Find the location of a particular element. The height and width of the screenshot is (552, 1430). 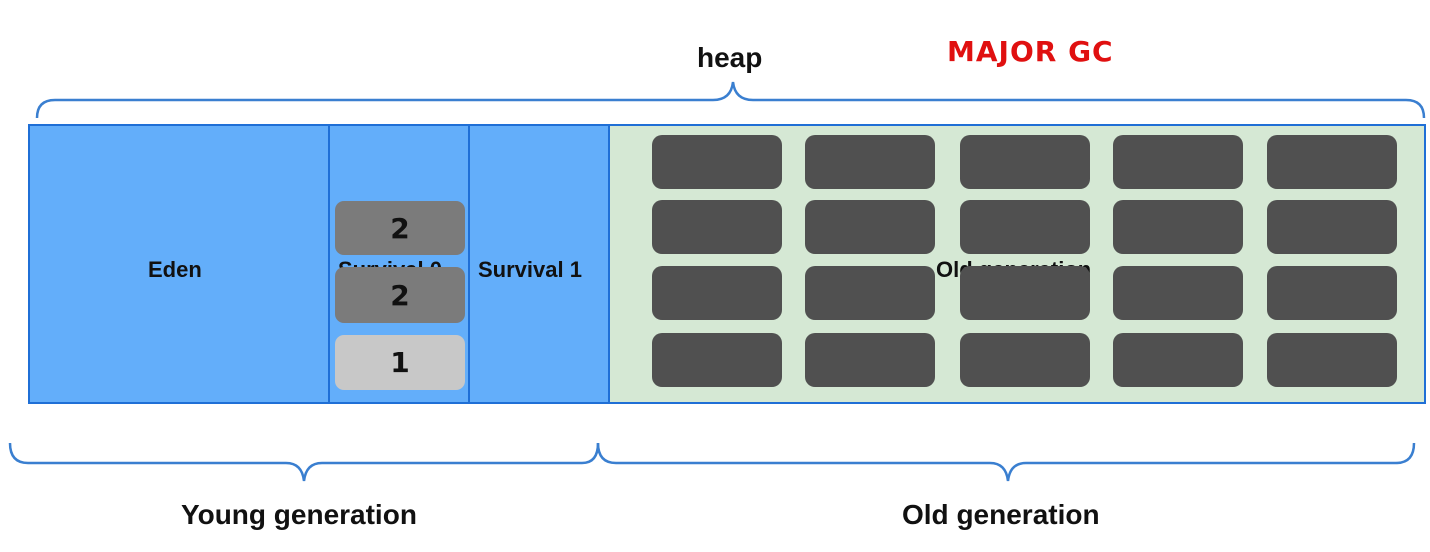

survival-1-label: Survival 1 is located at coordinates (530, 269).